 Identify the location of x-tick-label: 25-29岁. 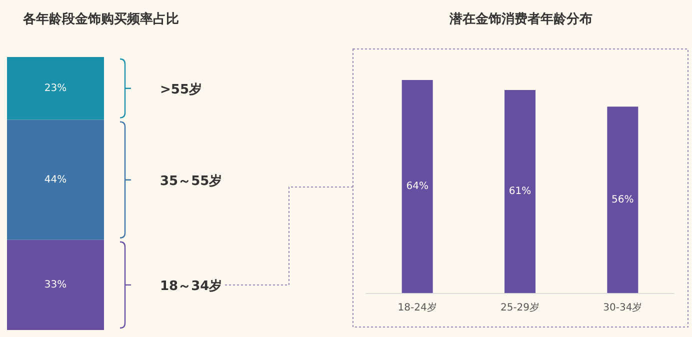
(520, 308).